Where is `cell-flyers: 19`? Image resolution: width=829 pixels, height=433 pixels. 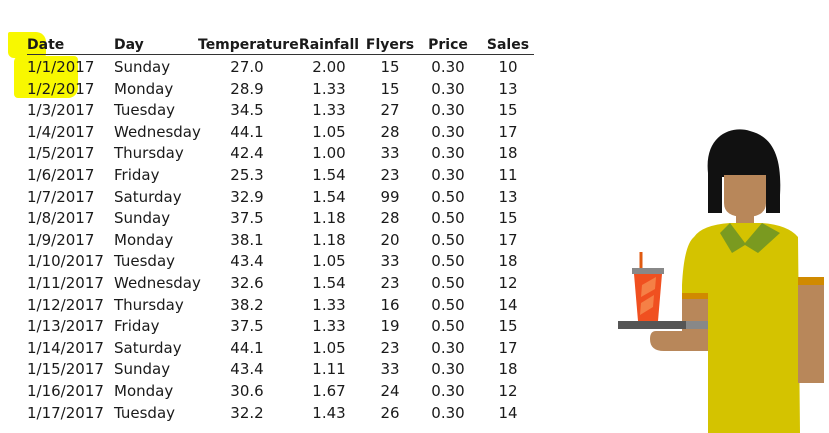
cell-flyers: 19 is located at coordinates (390, 326).